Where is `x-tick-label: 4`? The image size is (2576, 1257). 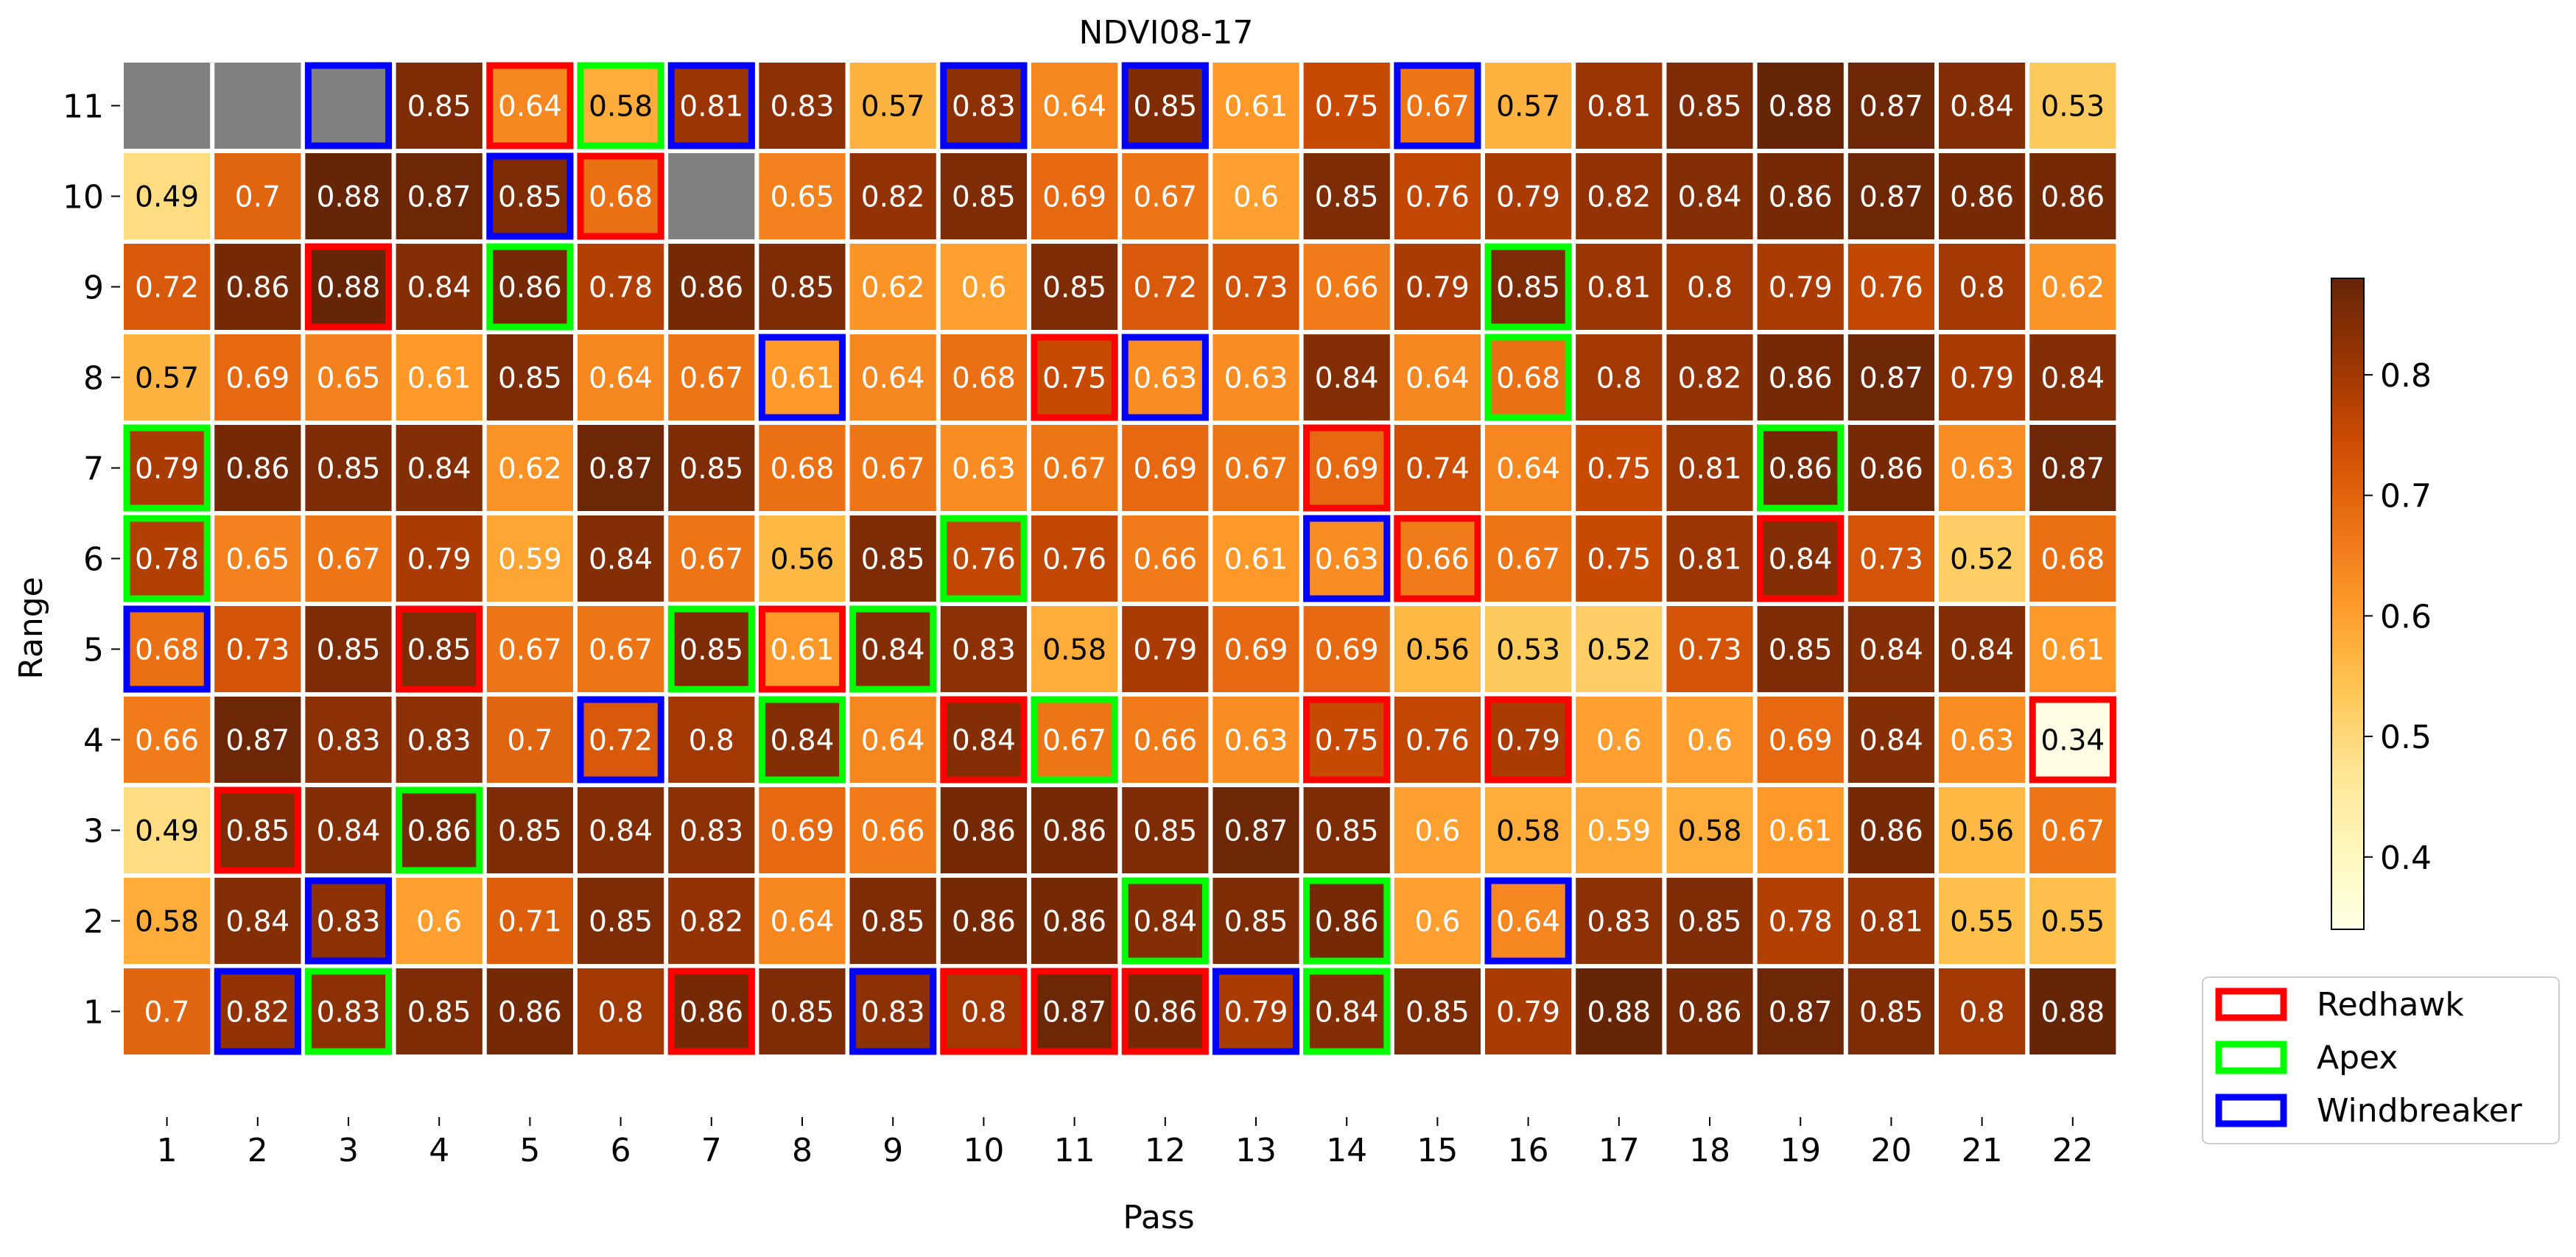
x-tick-label: 4 is located at coordinates (439, 1151).